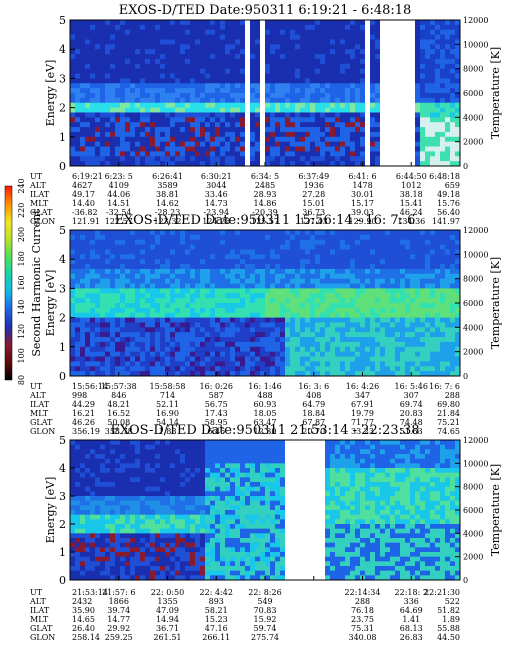  Describe the element at coordinates (62, 137) in the screenshot. I see `y-tick-label: 1` at that location.